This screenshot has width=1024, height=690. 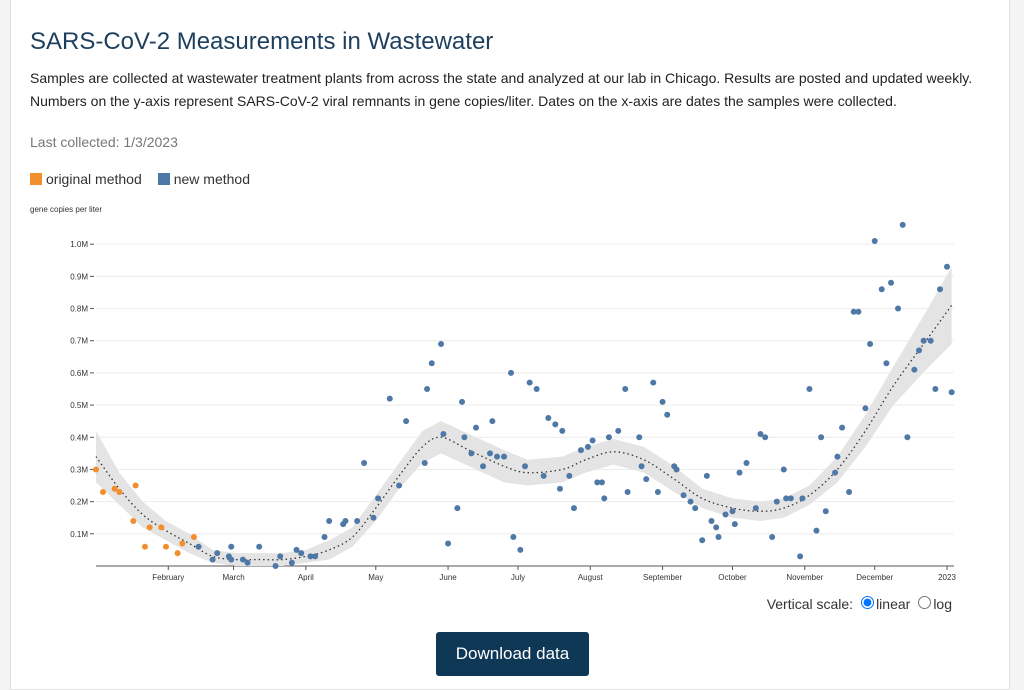 What do you see at coordinates (233, 577) in the screenshot?
I see `x-tick-label: March` at bounding box center [233, 577].